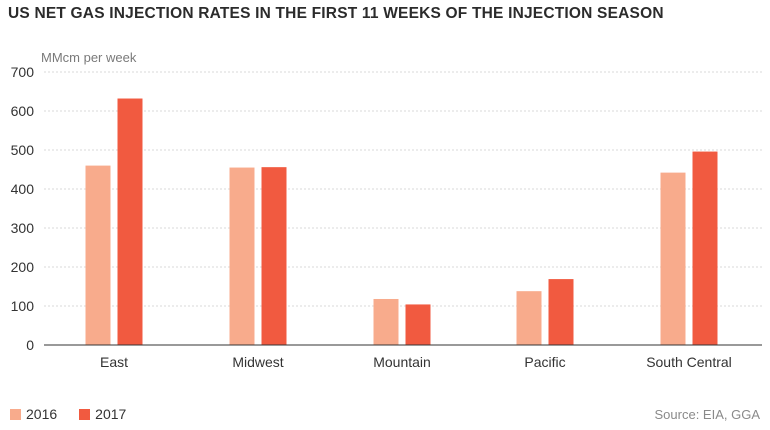 The height and width of the screenshot is (430, 770). What do you see at coordinates (561, 312) in the screenshot?
I see `bar-2017-pacific` at bounding box center [561, 312].